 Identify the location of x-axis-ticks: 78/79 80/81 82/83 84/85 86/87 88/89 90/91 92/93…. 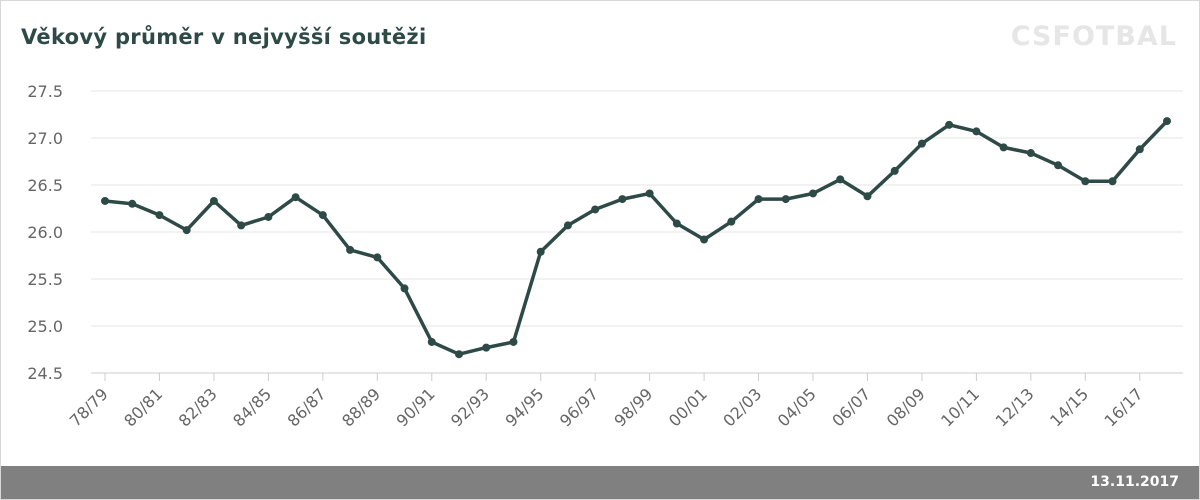
(624, 401).